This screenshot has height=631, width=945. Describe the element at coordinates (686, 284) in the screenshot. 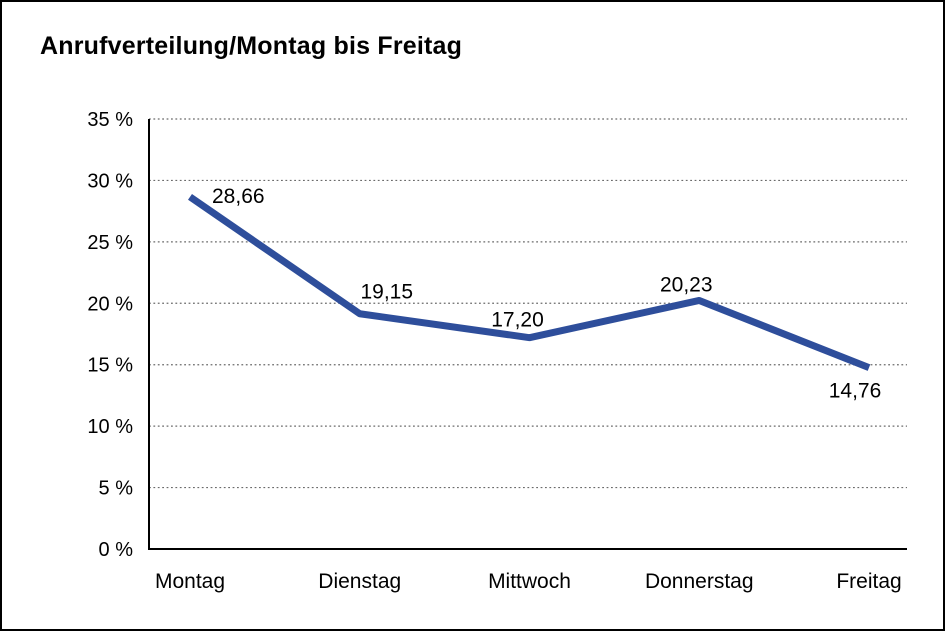

I see `data-point-label: 20,23` at that location.